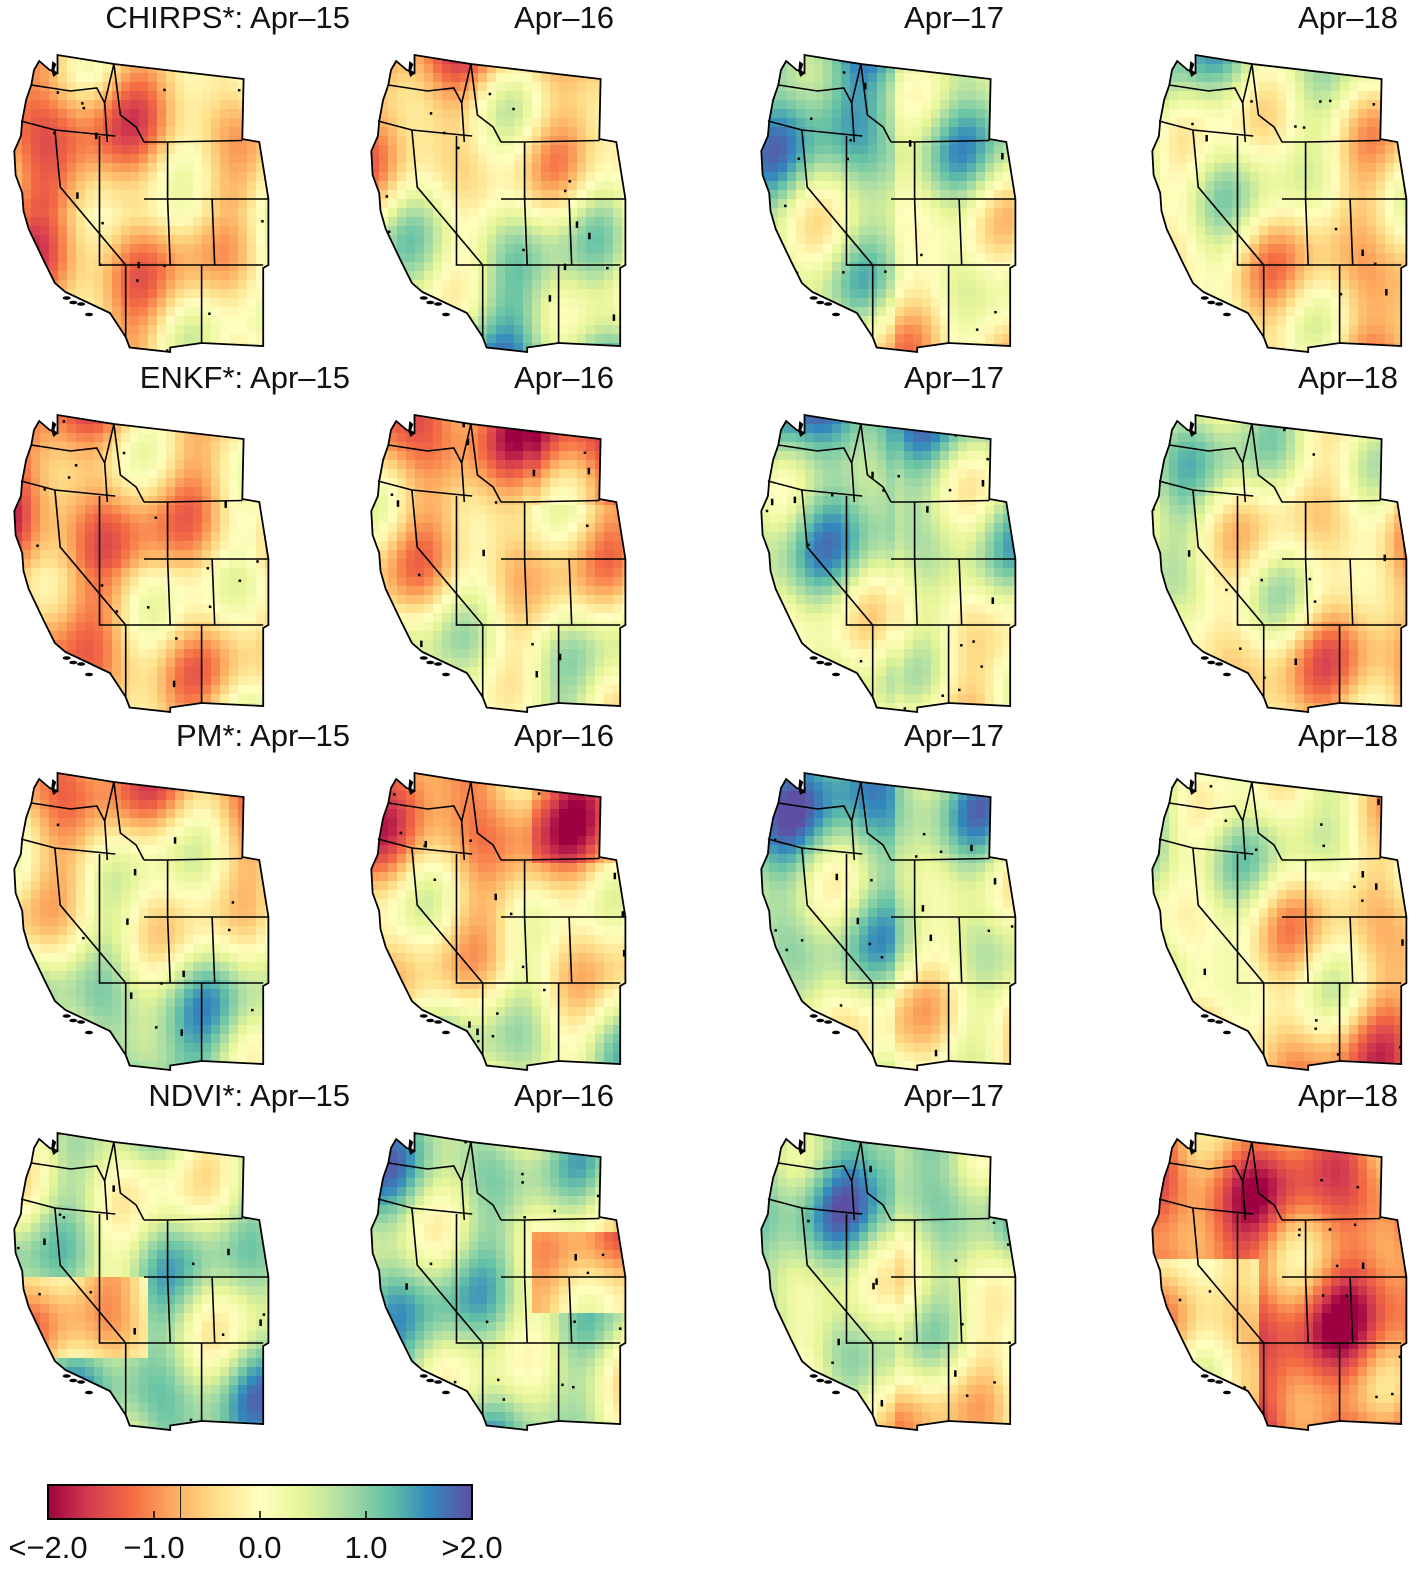 The image size is (1417, 1576). I want to click on panel-title: Apr–16, so click(564, 17).